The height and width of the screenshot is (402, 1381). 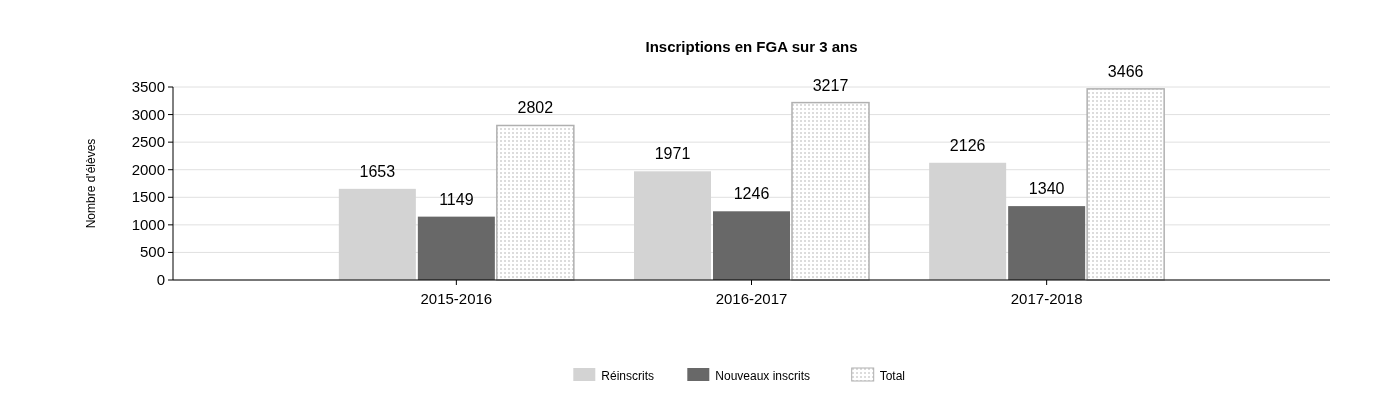 I want to click on data-label: 2802, so click(x=535, y=108).